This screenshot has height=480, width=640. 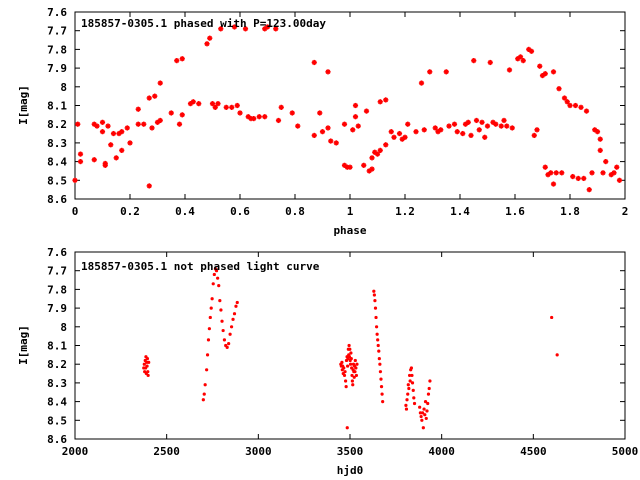 I want to click on x-tick-label: 2, so click(x=625, y=211).